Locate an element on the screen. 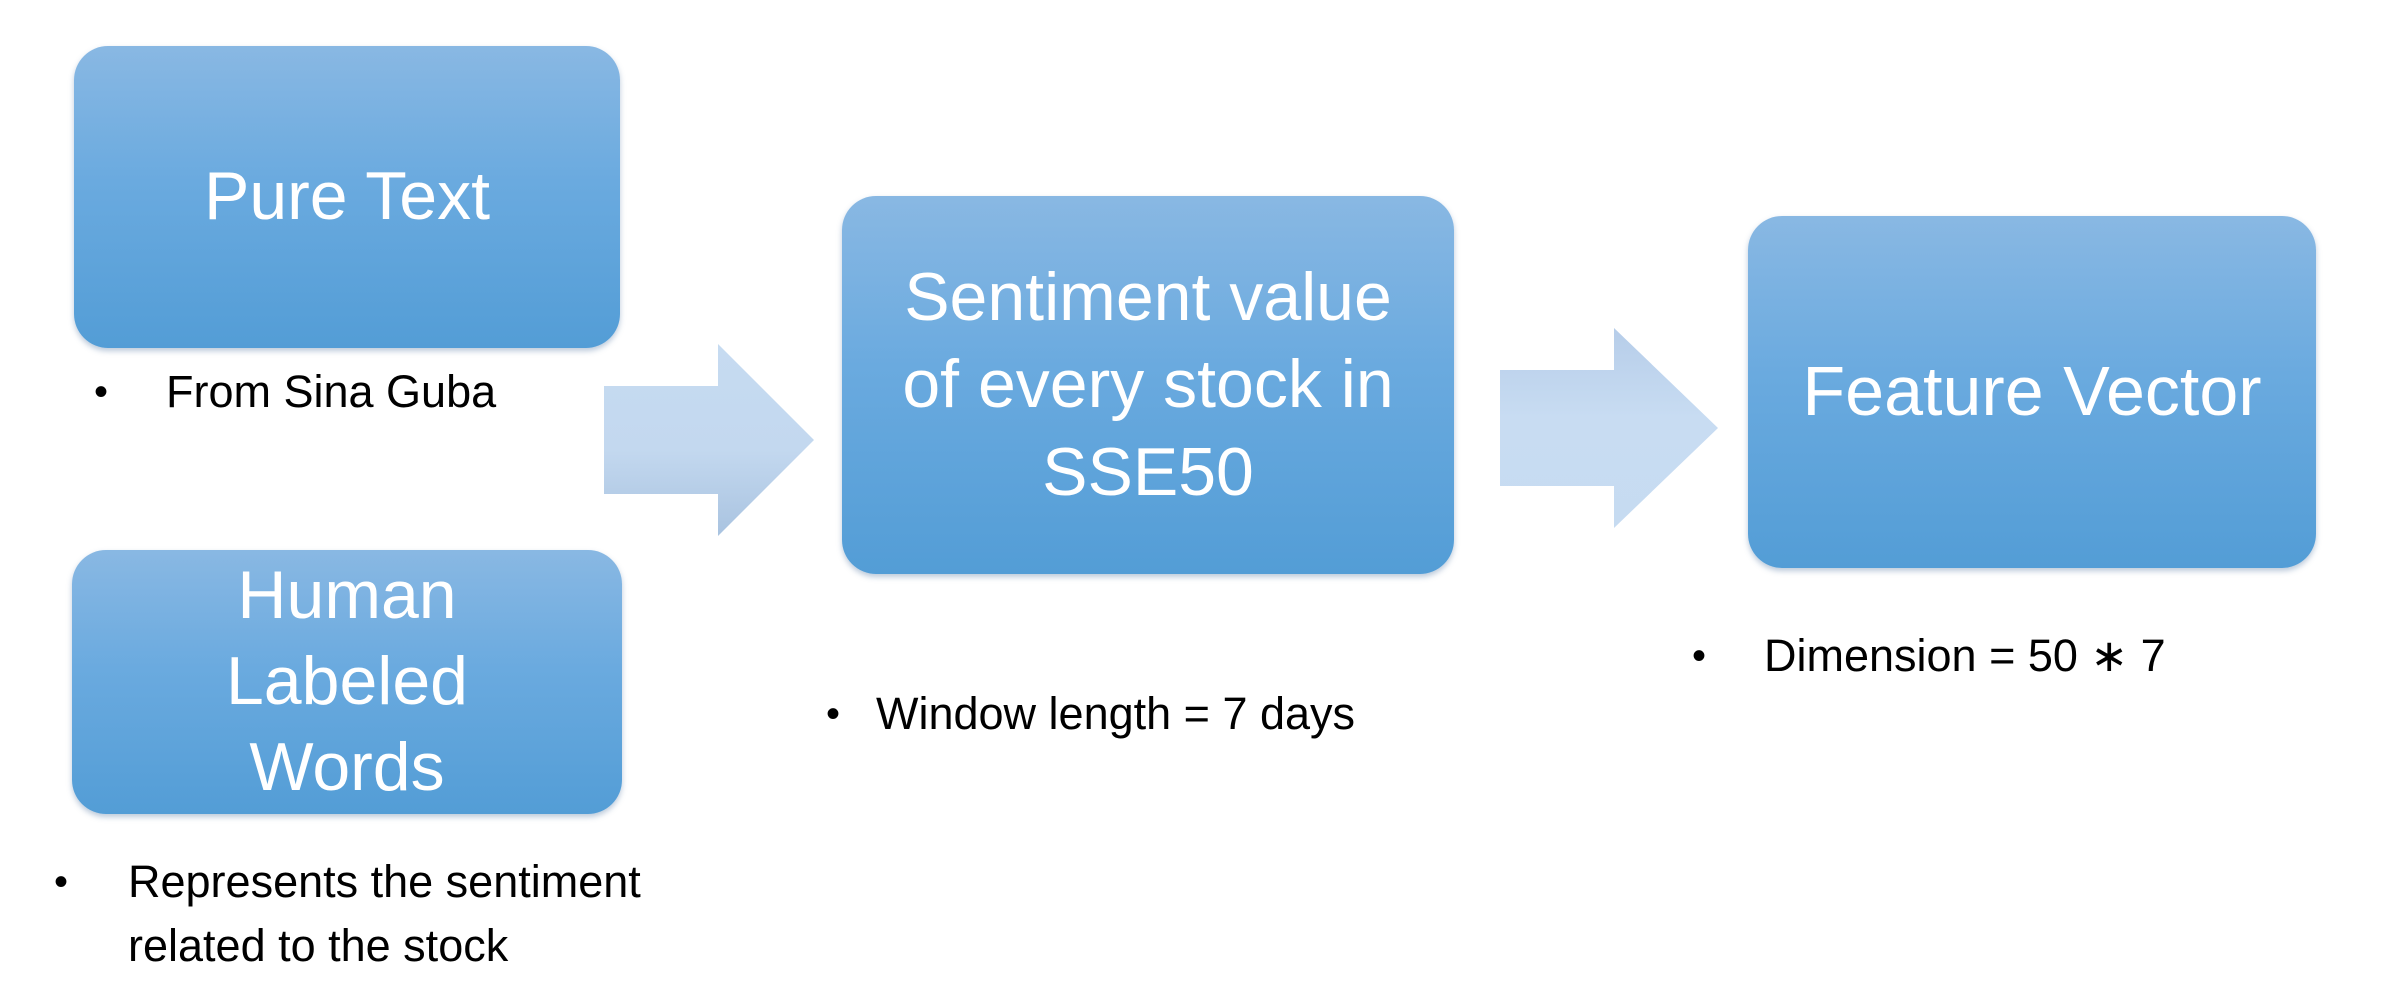 The height and width of the screenshot is (992, 2388). pure-text-box: Pure Text is located at coordinates (347, 197).